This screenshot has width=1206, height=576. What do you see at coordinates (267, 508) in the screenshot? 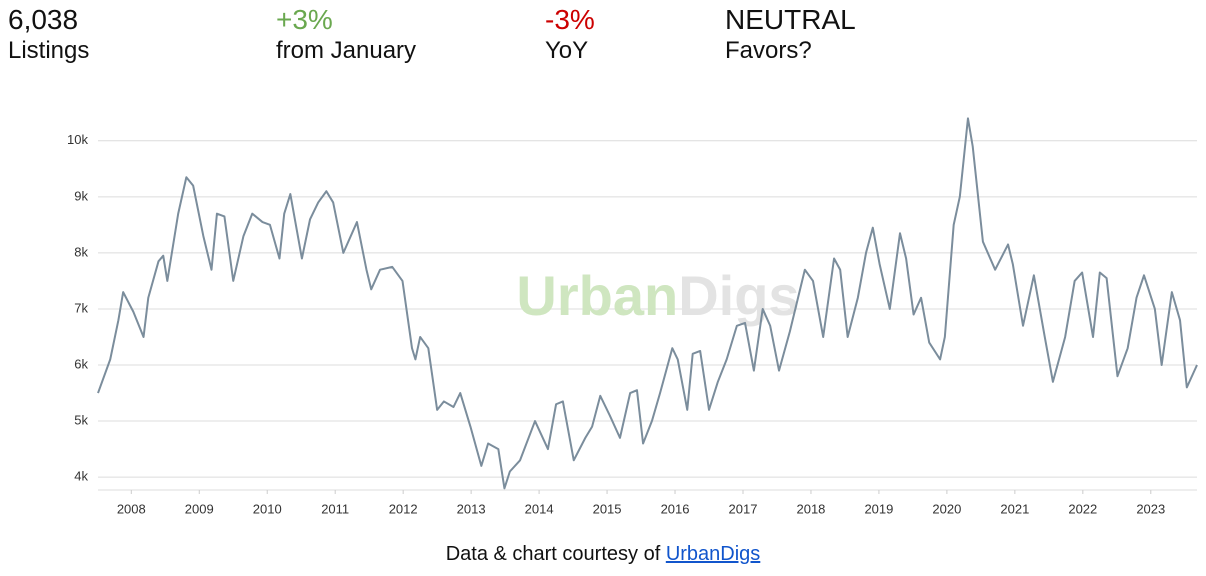
I see `x-tick-label: 2010` at bounding box center [267, 508].